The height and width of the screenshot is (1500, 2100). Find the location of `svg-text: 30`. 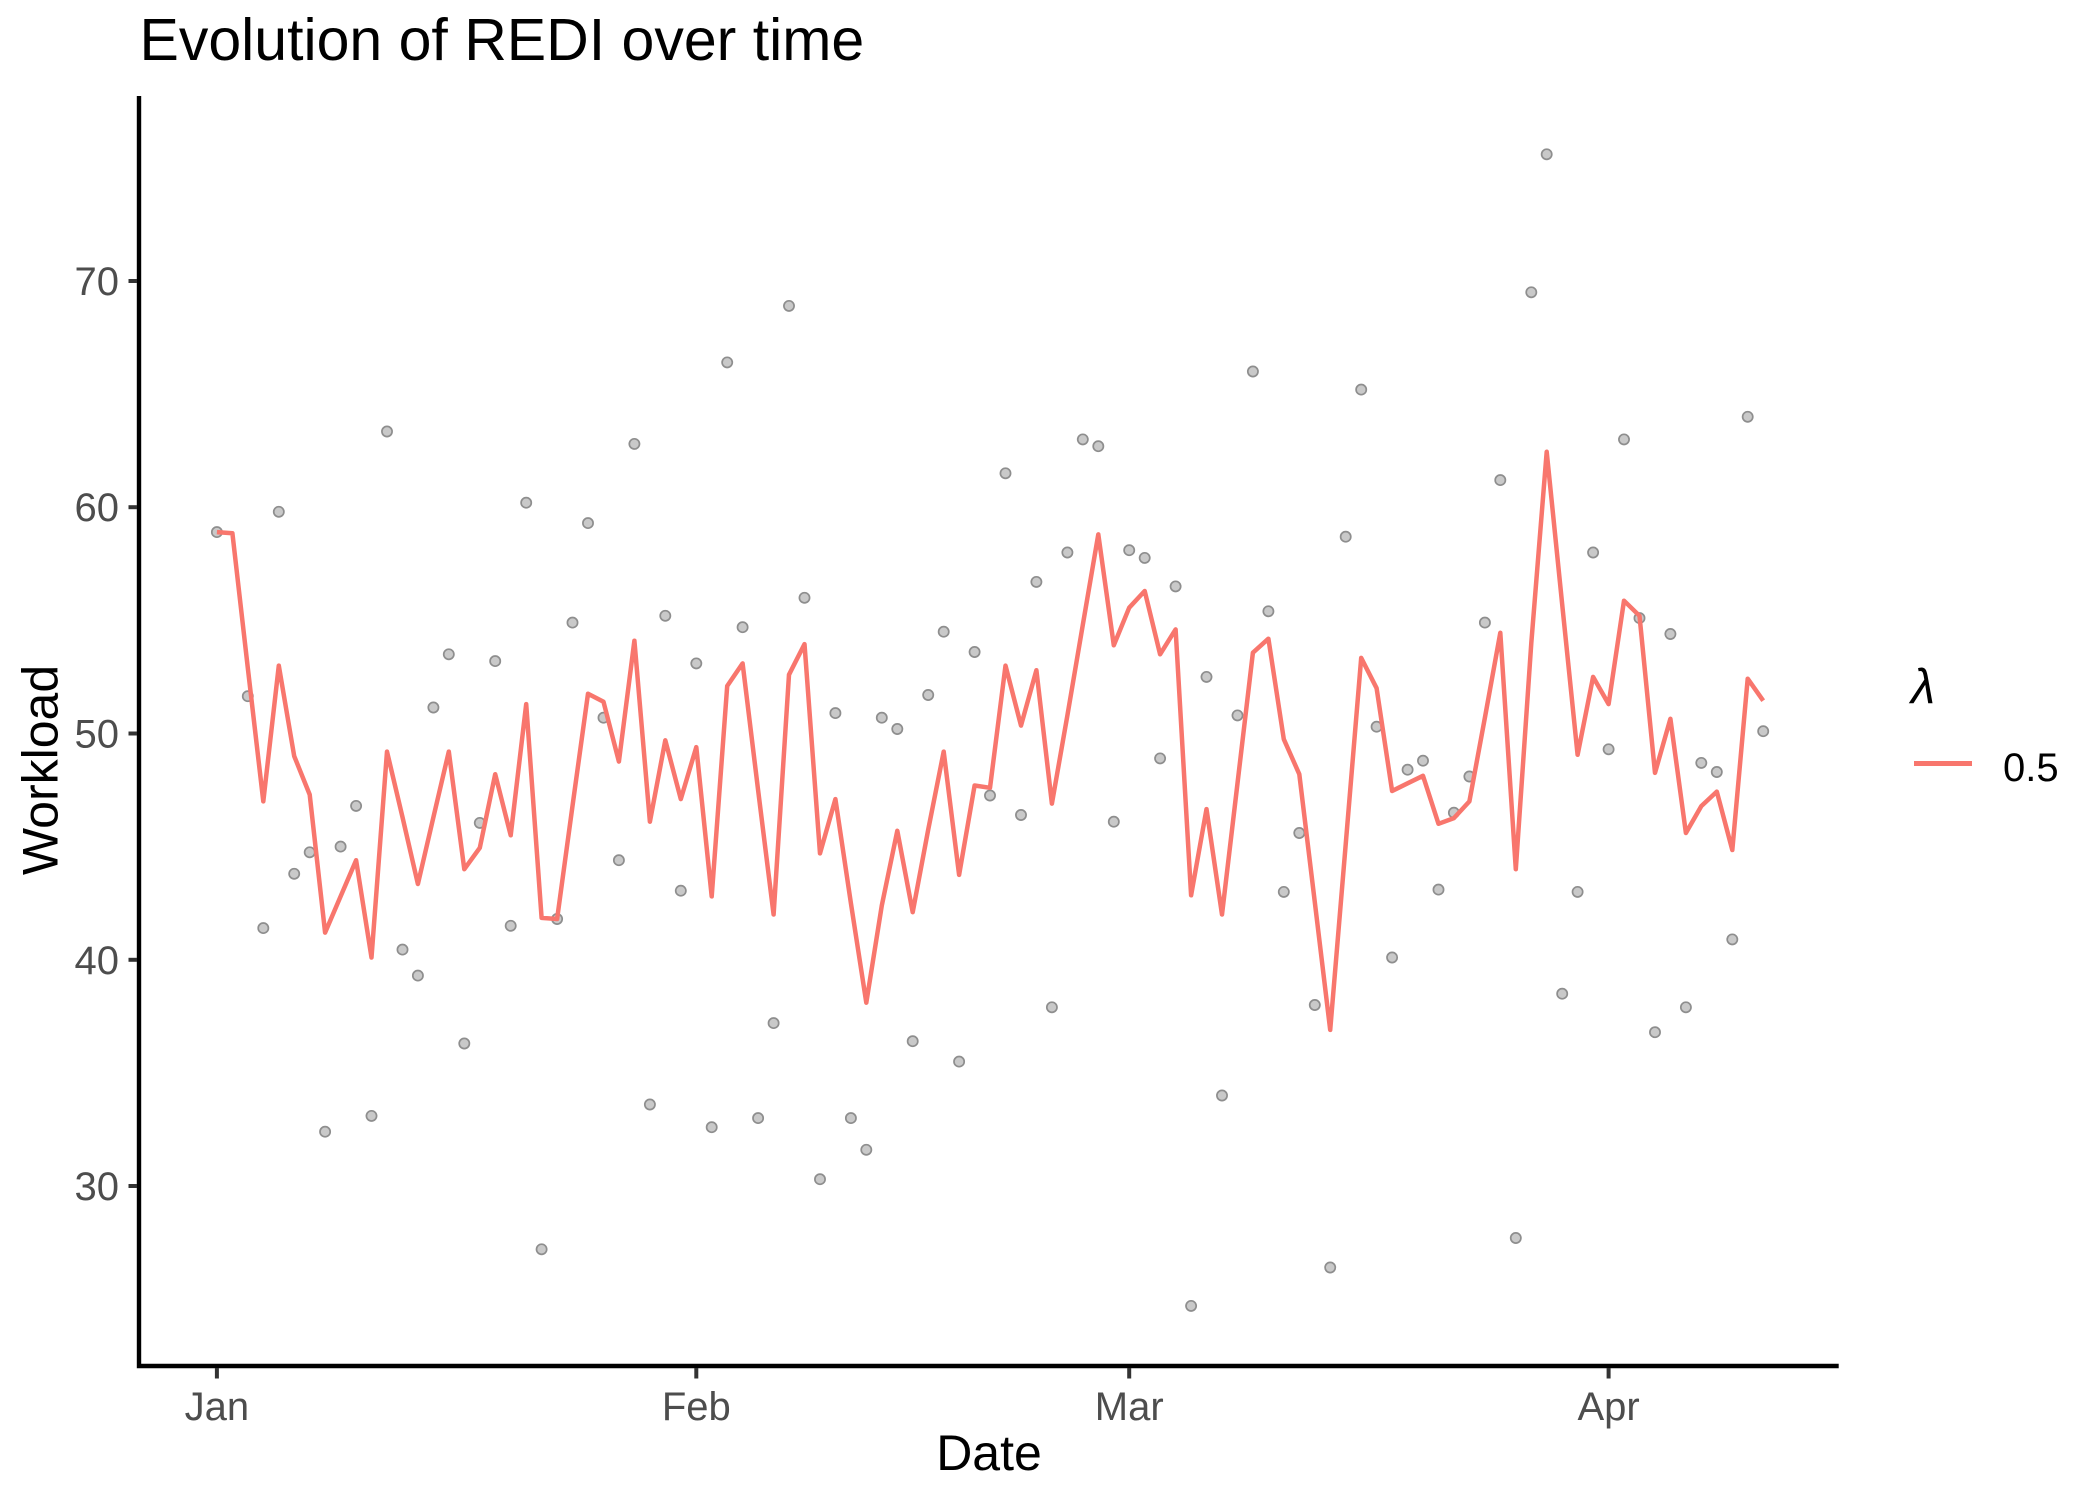

svg-text: 30 is located at coordinates (97, 1187).